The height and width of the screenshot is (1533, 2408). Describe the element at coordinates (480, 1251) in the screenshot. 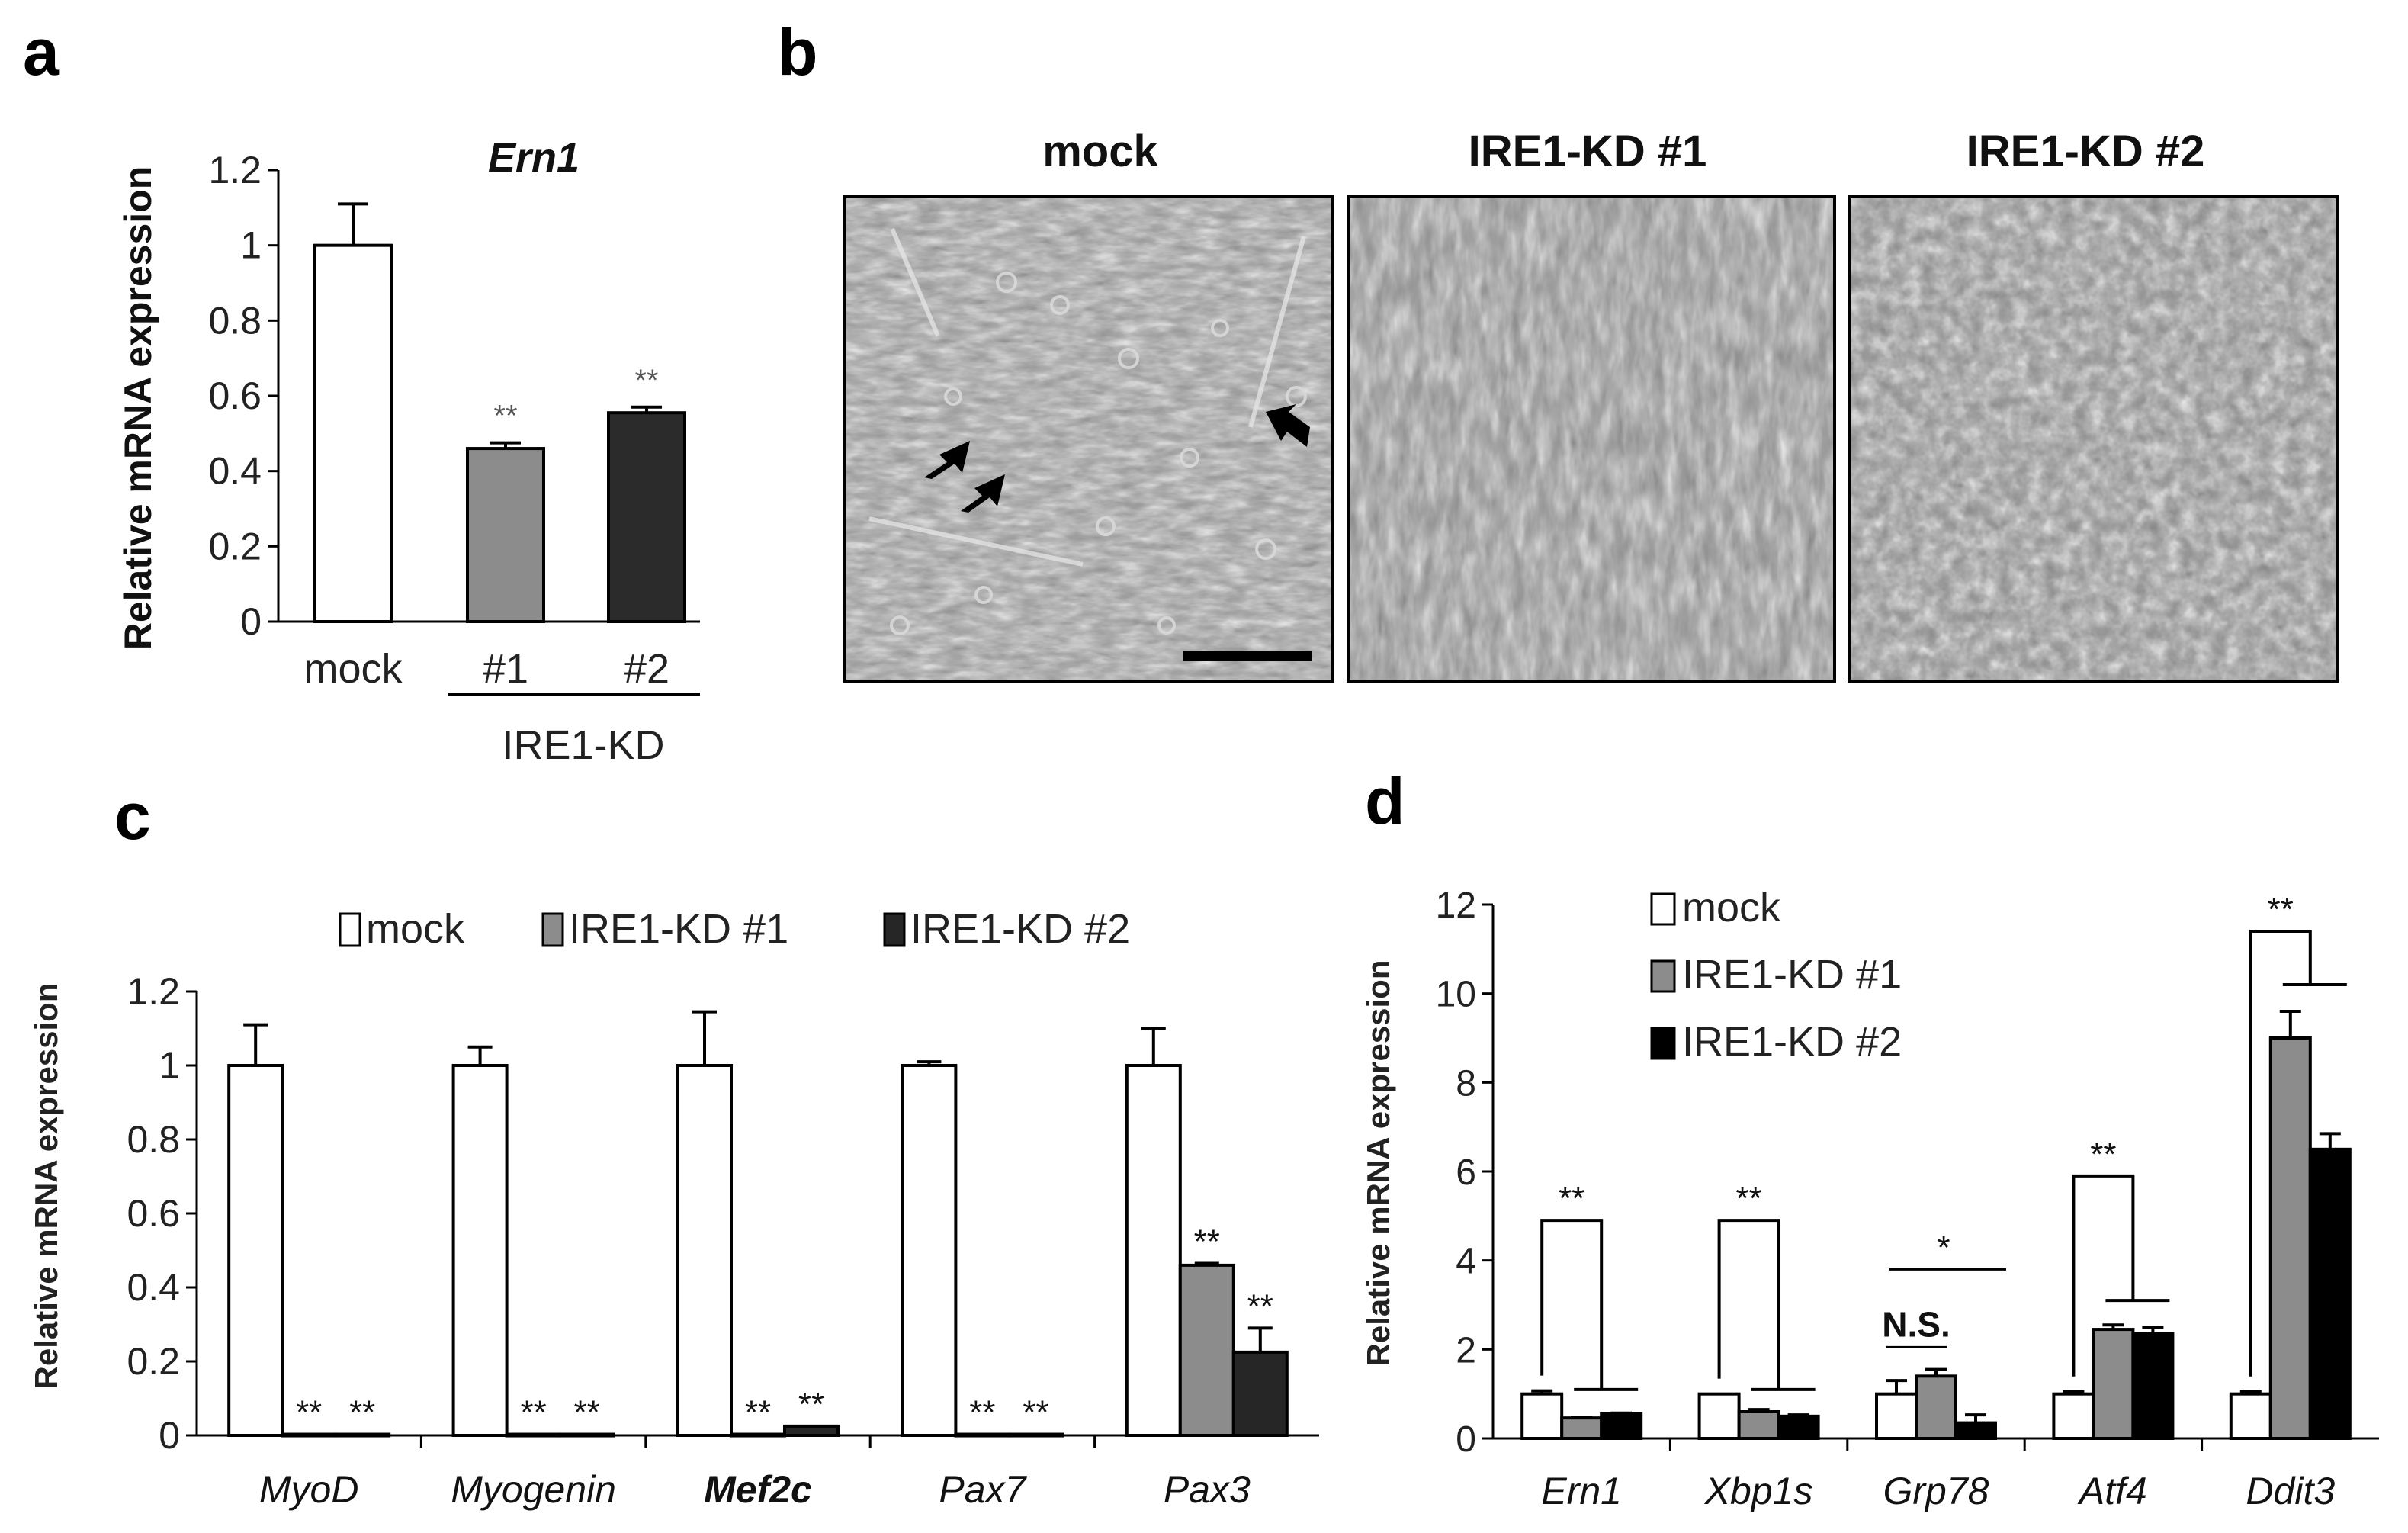

I see `bar-Myogenin-mock` at that location.